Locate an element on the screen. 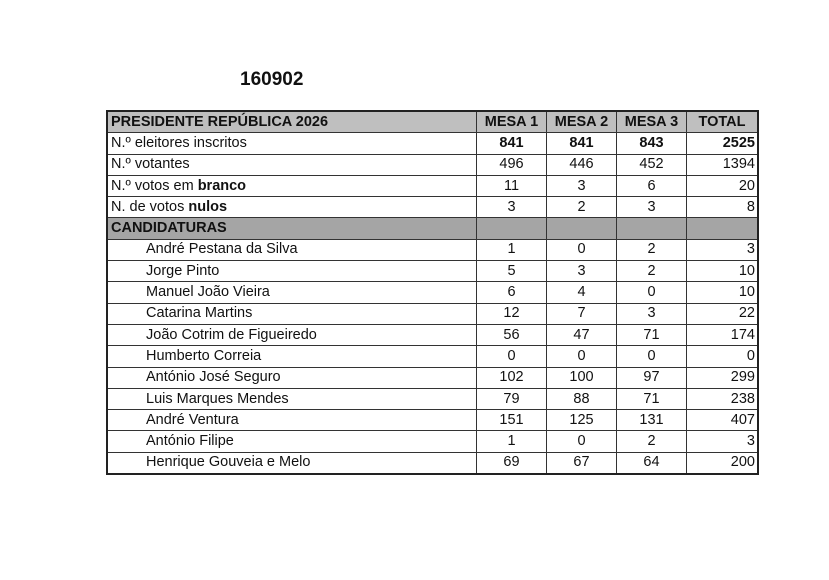  header-cell-election: PRESIDENTE REPÚBLICA 2026 is located at coordinates (291, 122).